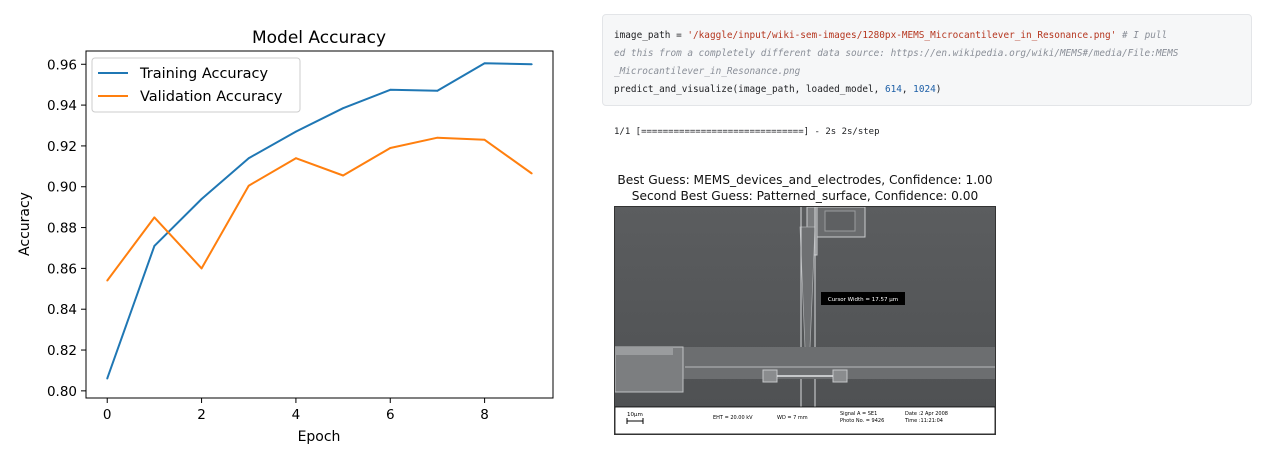 This screenshot has width=1267, height=459. Describe the element at coordinates (858, 414) in the screenshot. I see `sem-signal: Signal A = SE1` at that location.